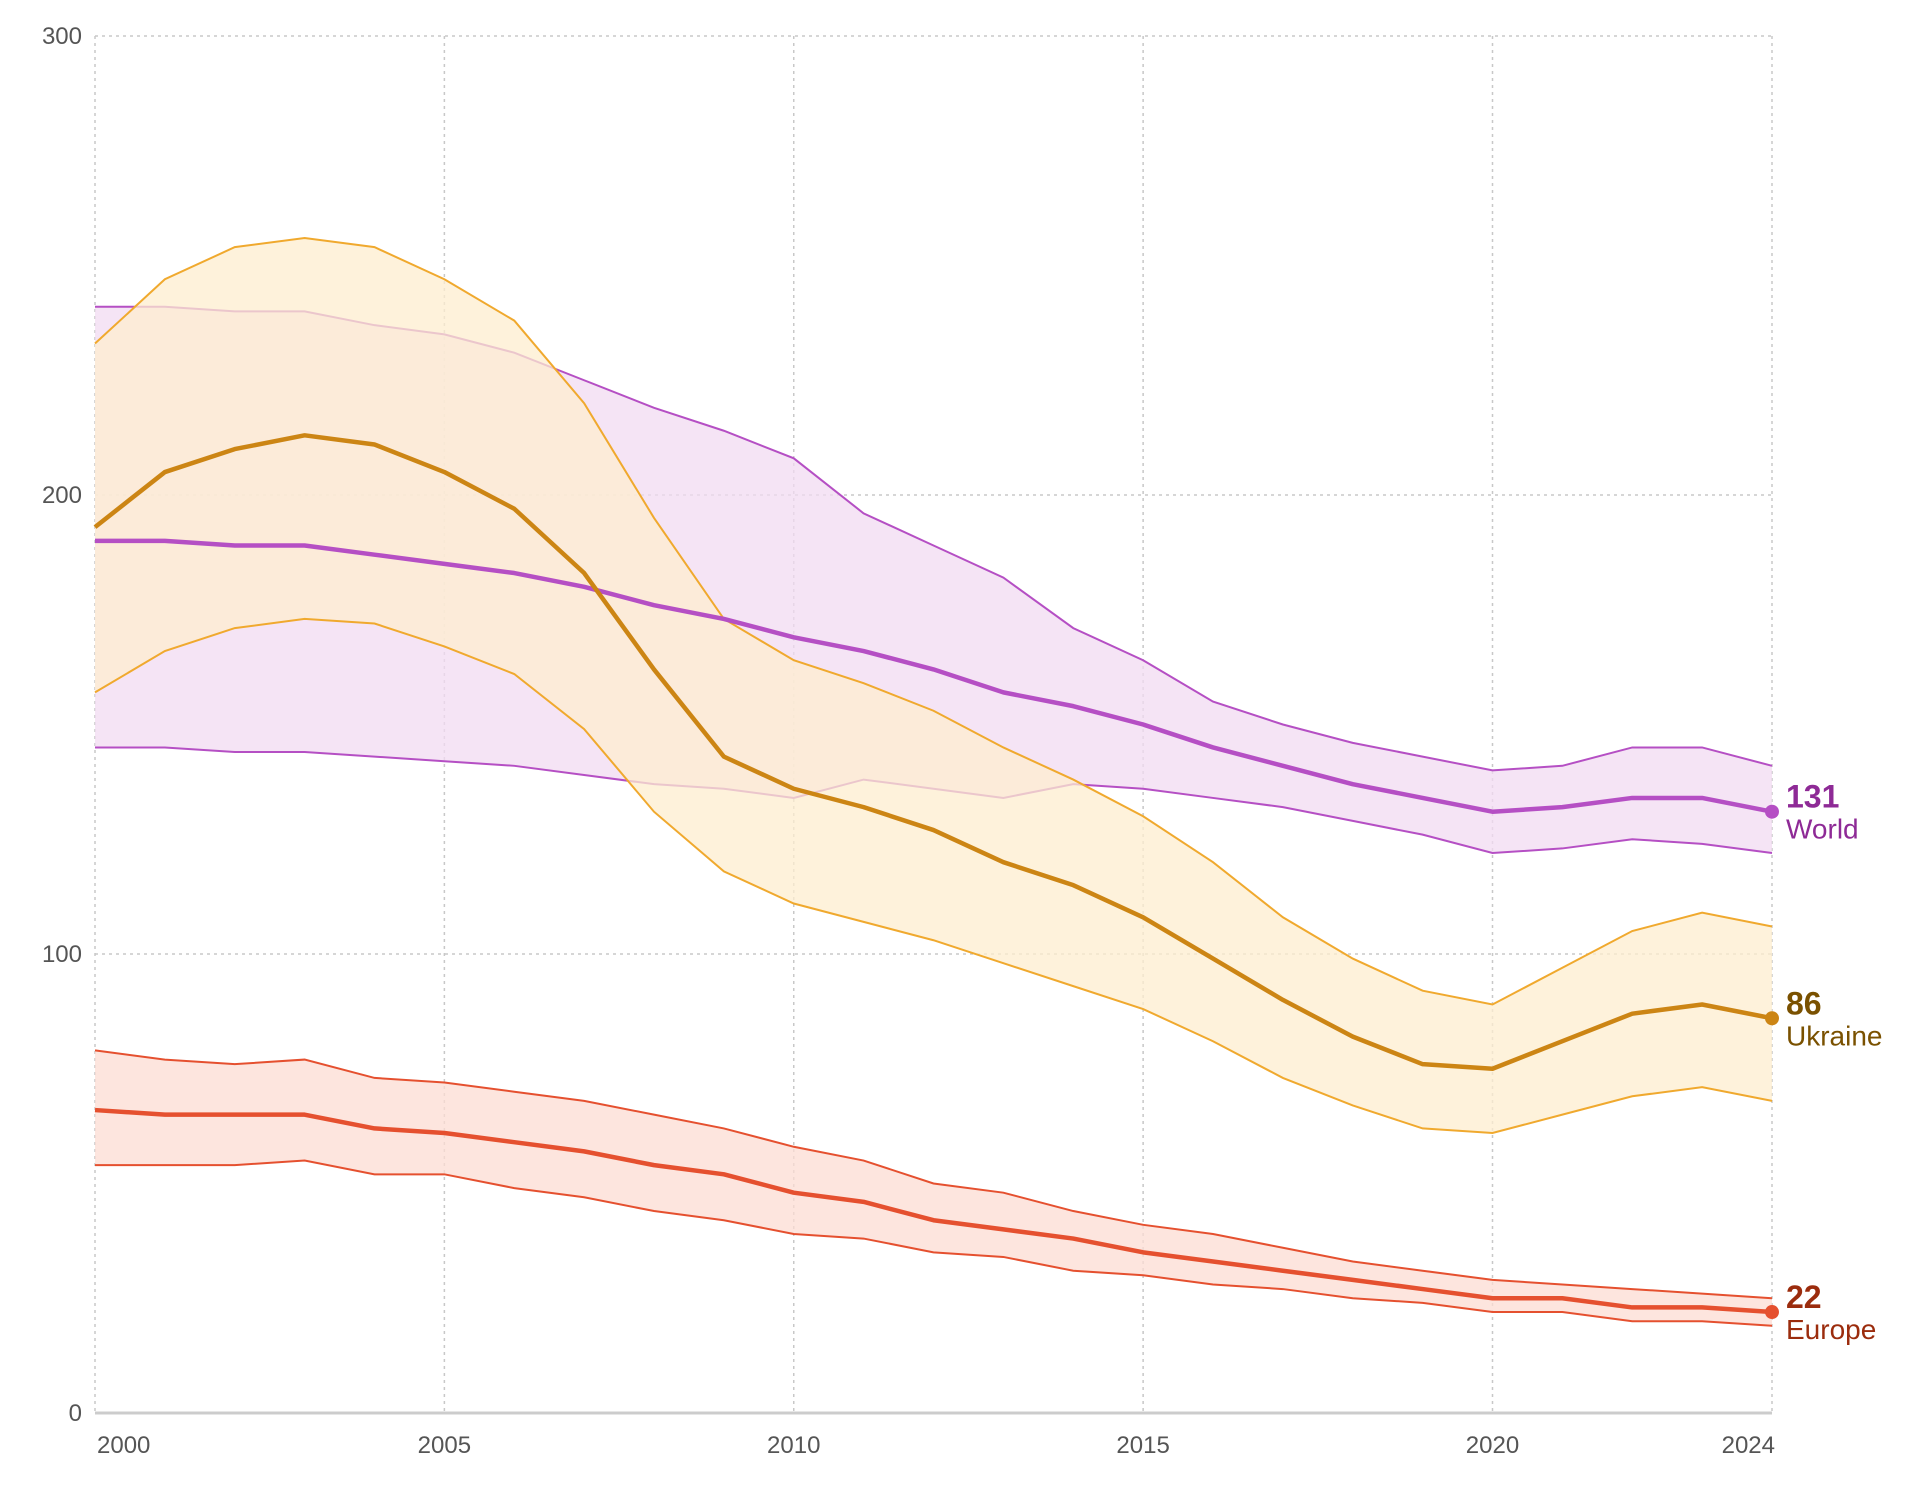 Image resolution: width=1922 pixels, height=1488 pixels. Describe the element at coordinates (62, 954) in the screenshot. I see `y-tick-label: 100` at that location.